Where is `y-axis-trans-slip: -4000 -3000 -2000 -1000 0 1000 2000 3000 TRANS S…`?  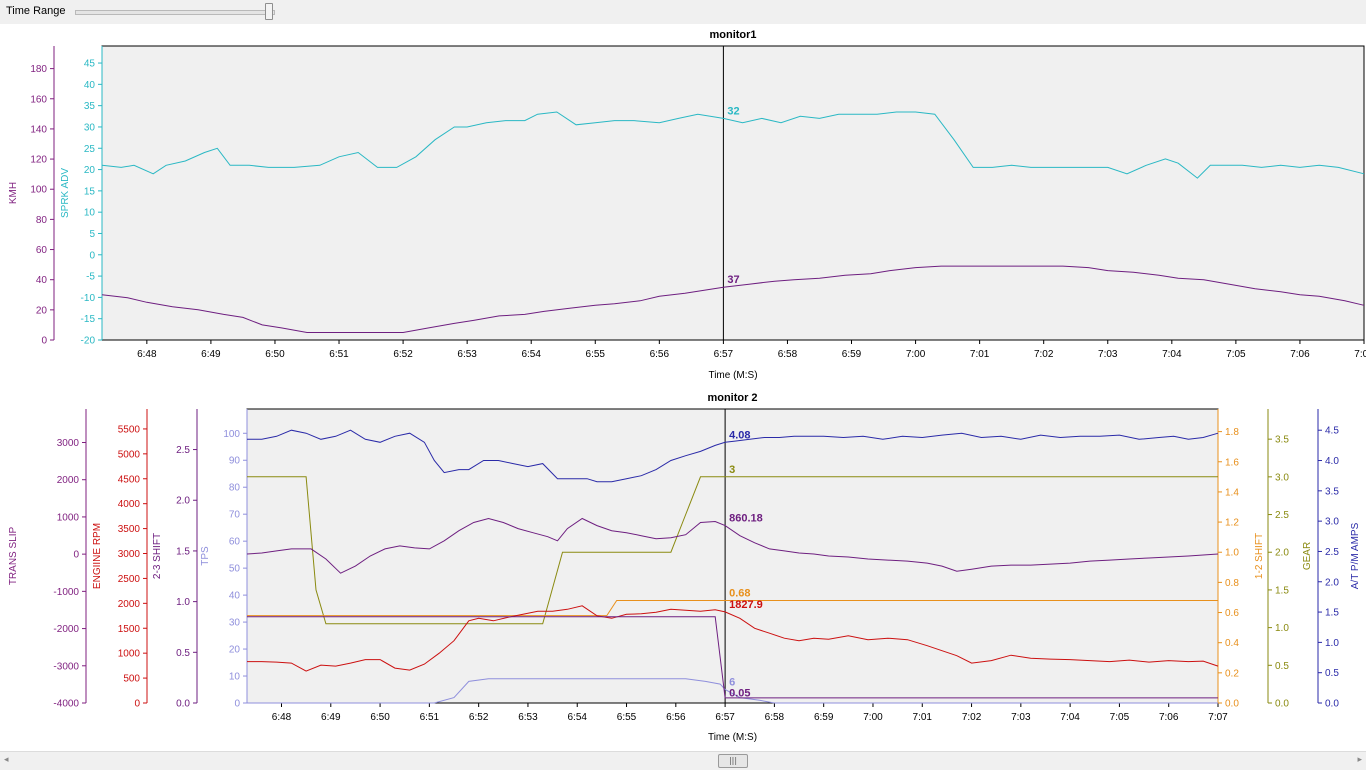 y-axis-trans-slip: -4000 -3000 -2000 -1000 0 1000 2000 3000 TRANS S… is located at coordinates (47, 559).